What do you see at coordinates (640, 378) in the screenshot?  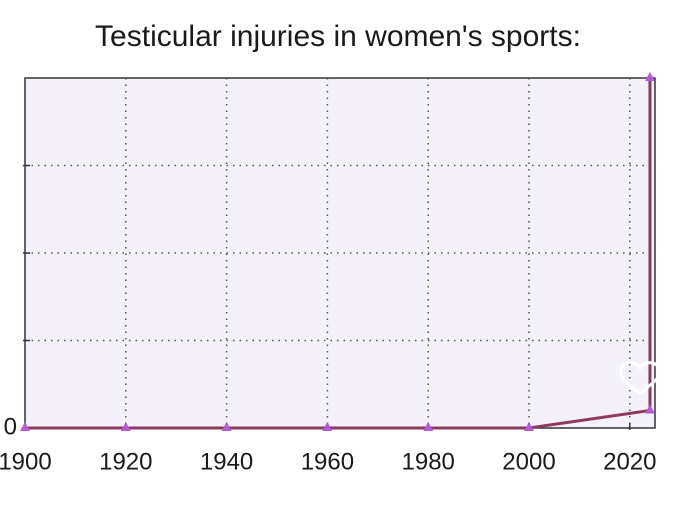 I see `heart-icon` at bounding box center [640, 378].